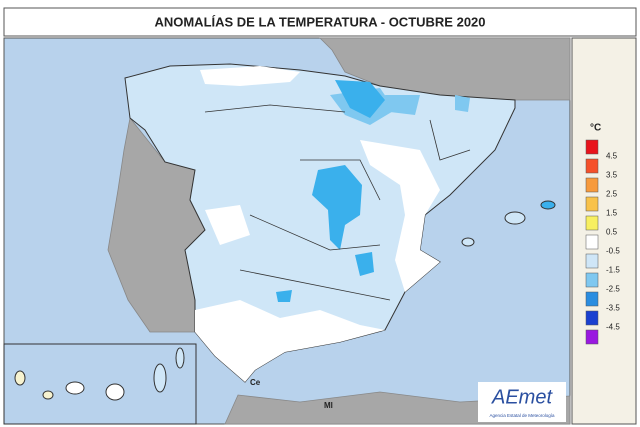 The height and width of the screenshot is (427, 640). Describe the element at coordinates (100, 384) in the screenshot. I see `canary-inset` at that location.